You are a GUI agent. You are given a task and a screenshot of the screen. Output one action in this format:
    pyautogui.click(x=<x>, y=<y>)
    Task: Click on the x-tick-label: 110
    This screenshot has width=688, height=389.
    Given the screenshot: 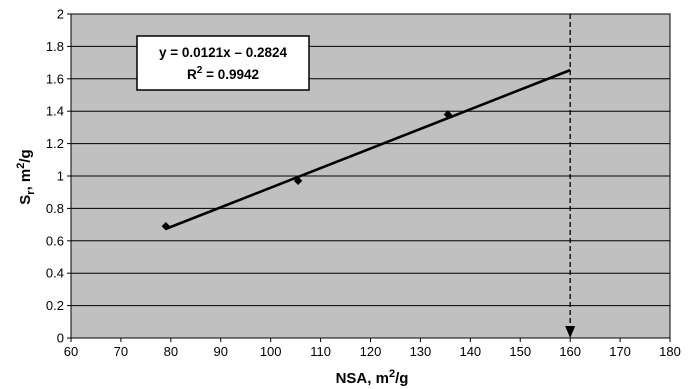 What is the action you would take?
    pyautogui.click(x=320, y=351)
    